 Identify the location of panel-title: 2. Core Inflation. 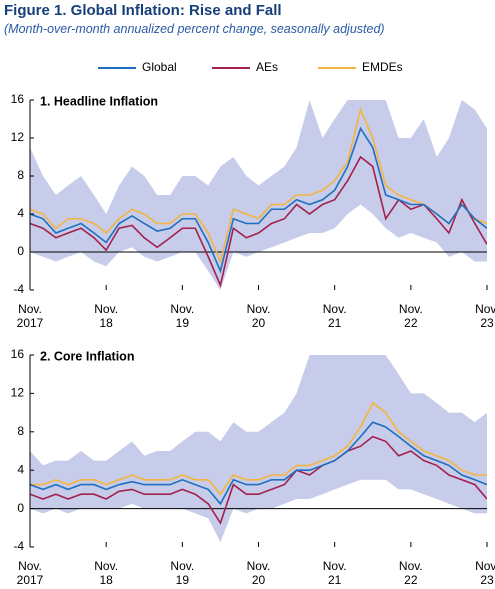
(87, 356).